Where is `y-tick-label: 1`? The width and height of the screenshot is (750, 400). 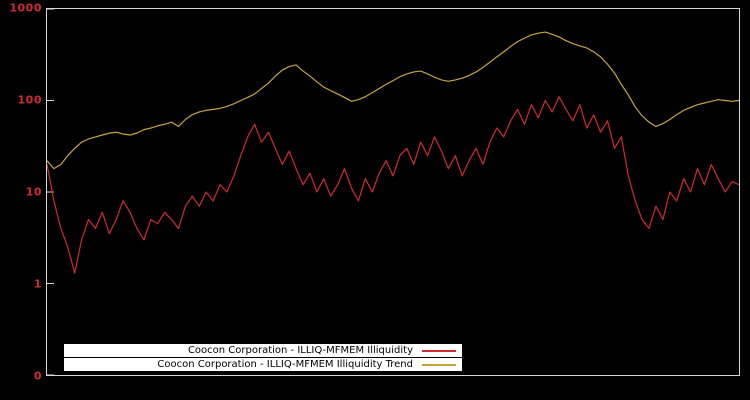
y-tick-label: 1 is located at coordinates (37, 284).